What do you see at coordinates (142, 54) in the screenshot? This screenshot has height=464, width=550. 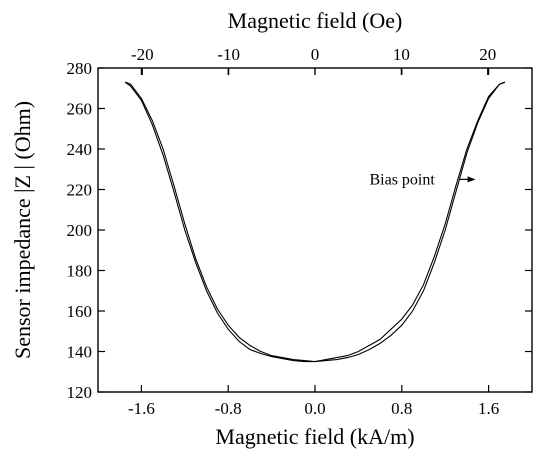 I see `x2-tick-label: -20` at bounding box center [142, 54].